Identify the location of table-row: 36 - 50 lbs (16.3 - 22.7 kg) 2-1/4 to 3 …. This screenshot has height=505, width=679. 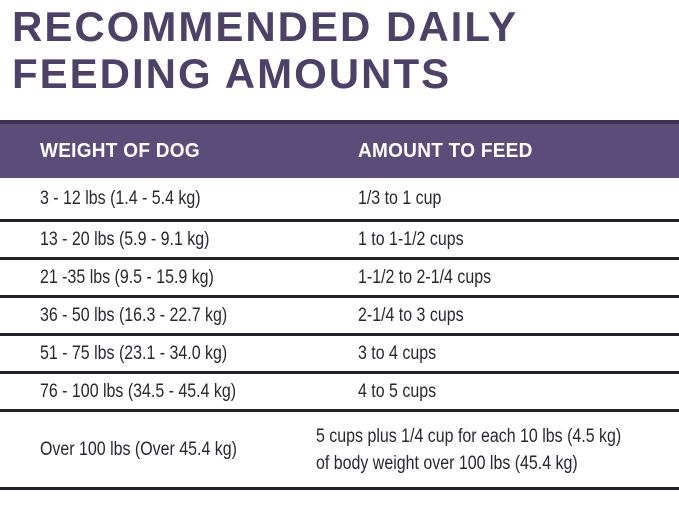
(339, 317).